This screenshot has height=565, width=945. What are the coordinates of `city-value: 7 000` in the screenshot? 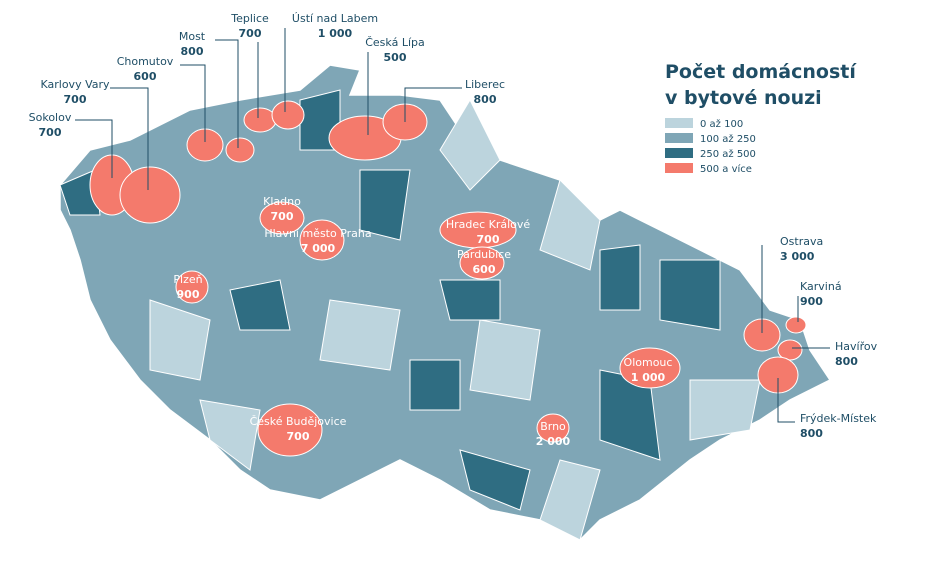 It's located at (318, 248).